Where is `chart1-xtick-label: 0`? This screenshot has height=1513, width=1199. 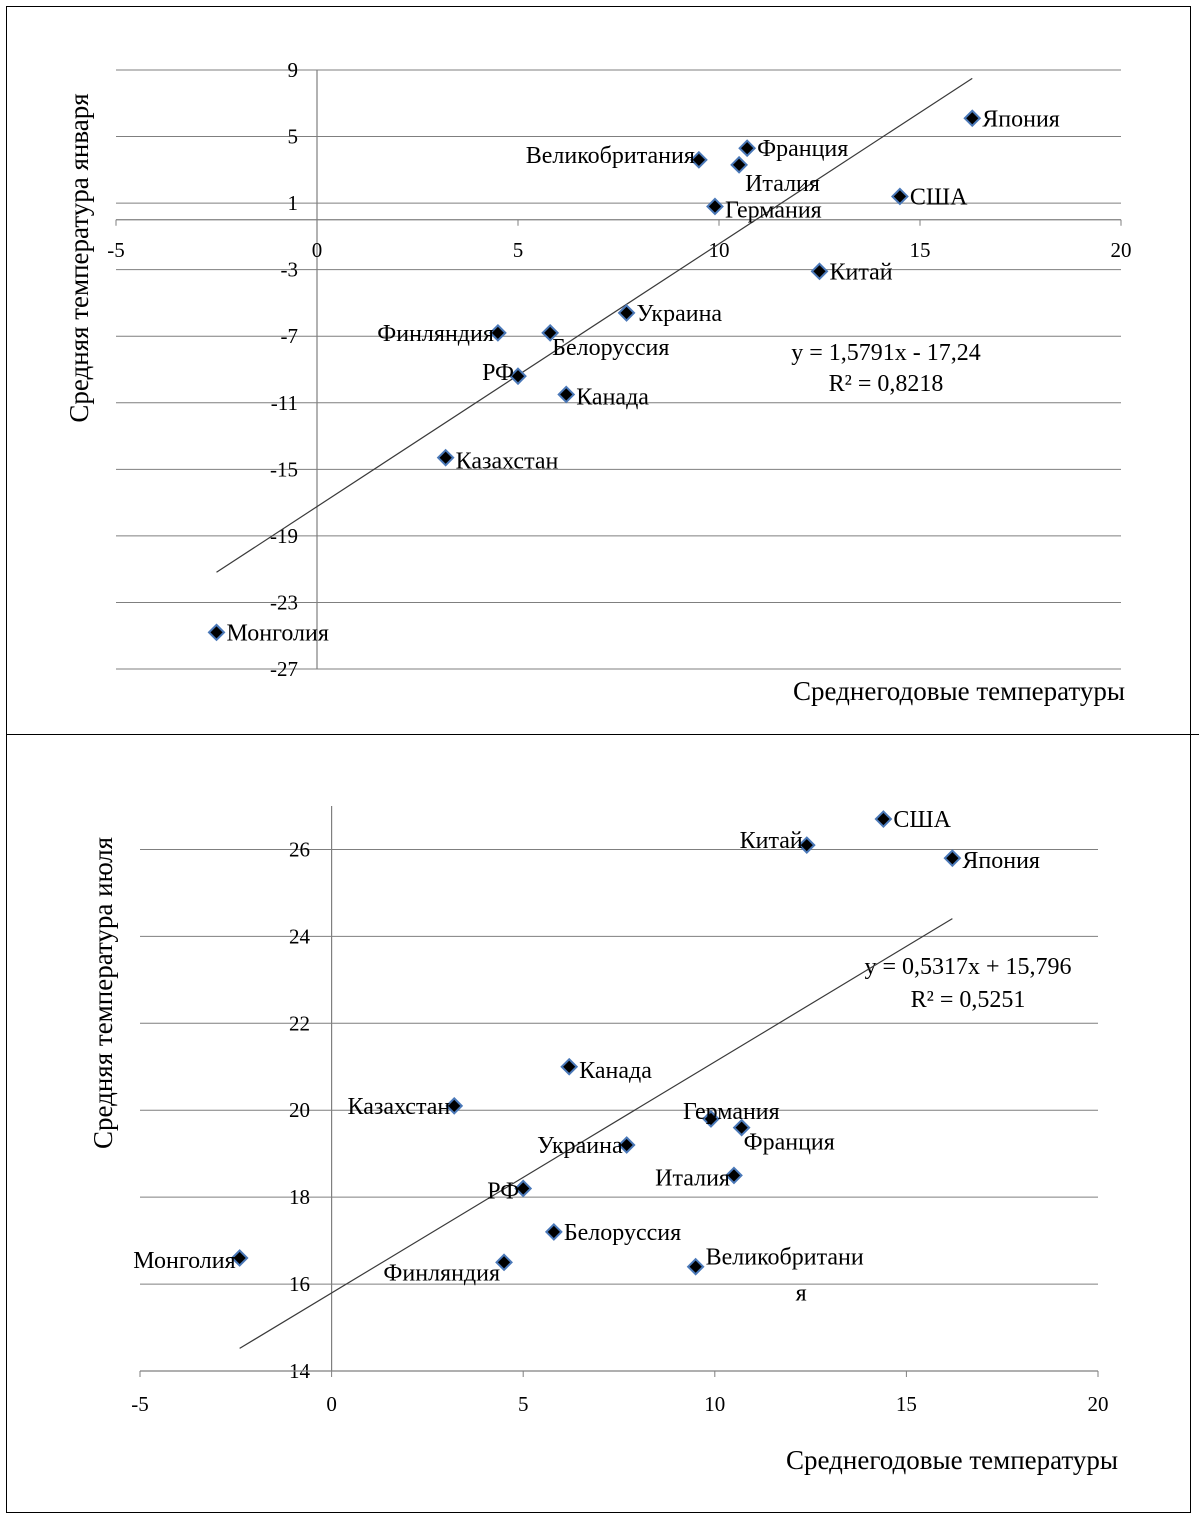
chart1-xtick-label: 0 is located at coordinates (317, 250).